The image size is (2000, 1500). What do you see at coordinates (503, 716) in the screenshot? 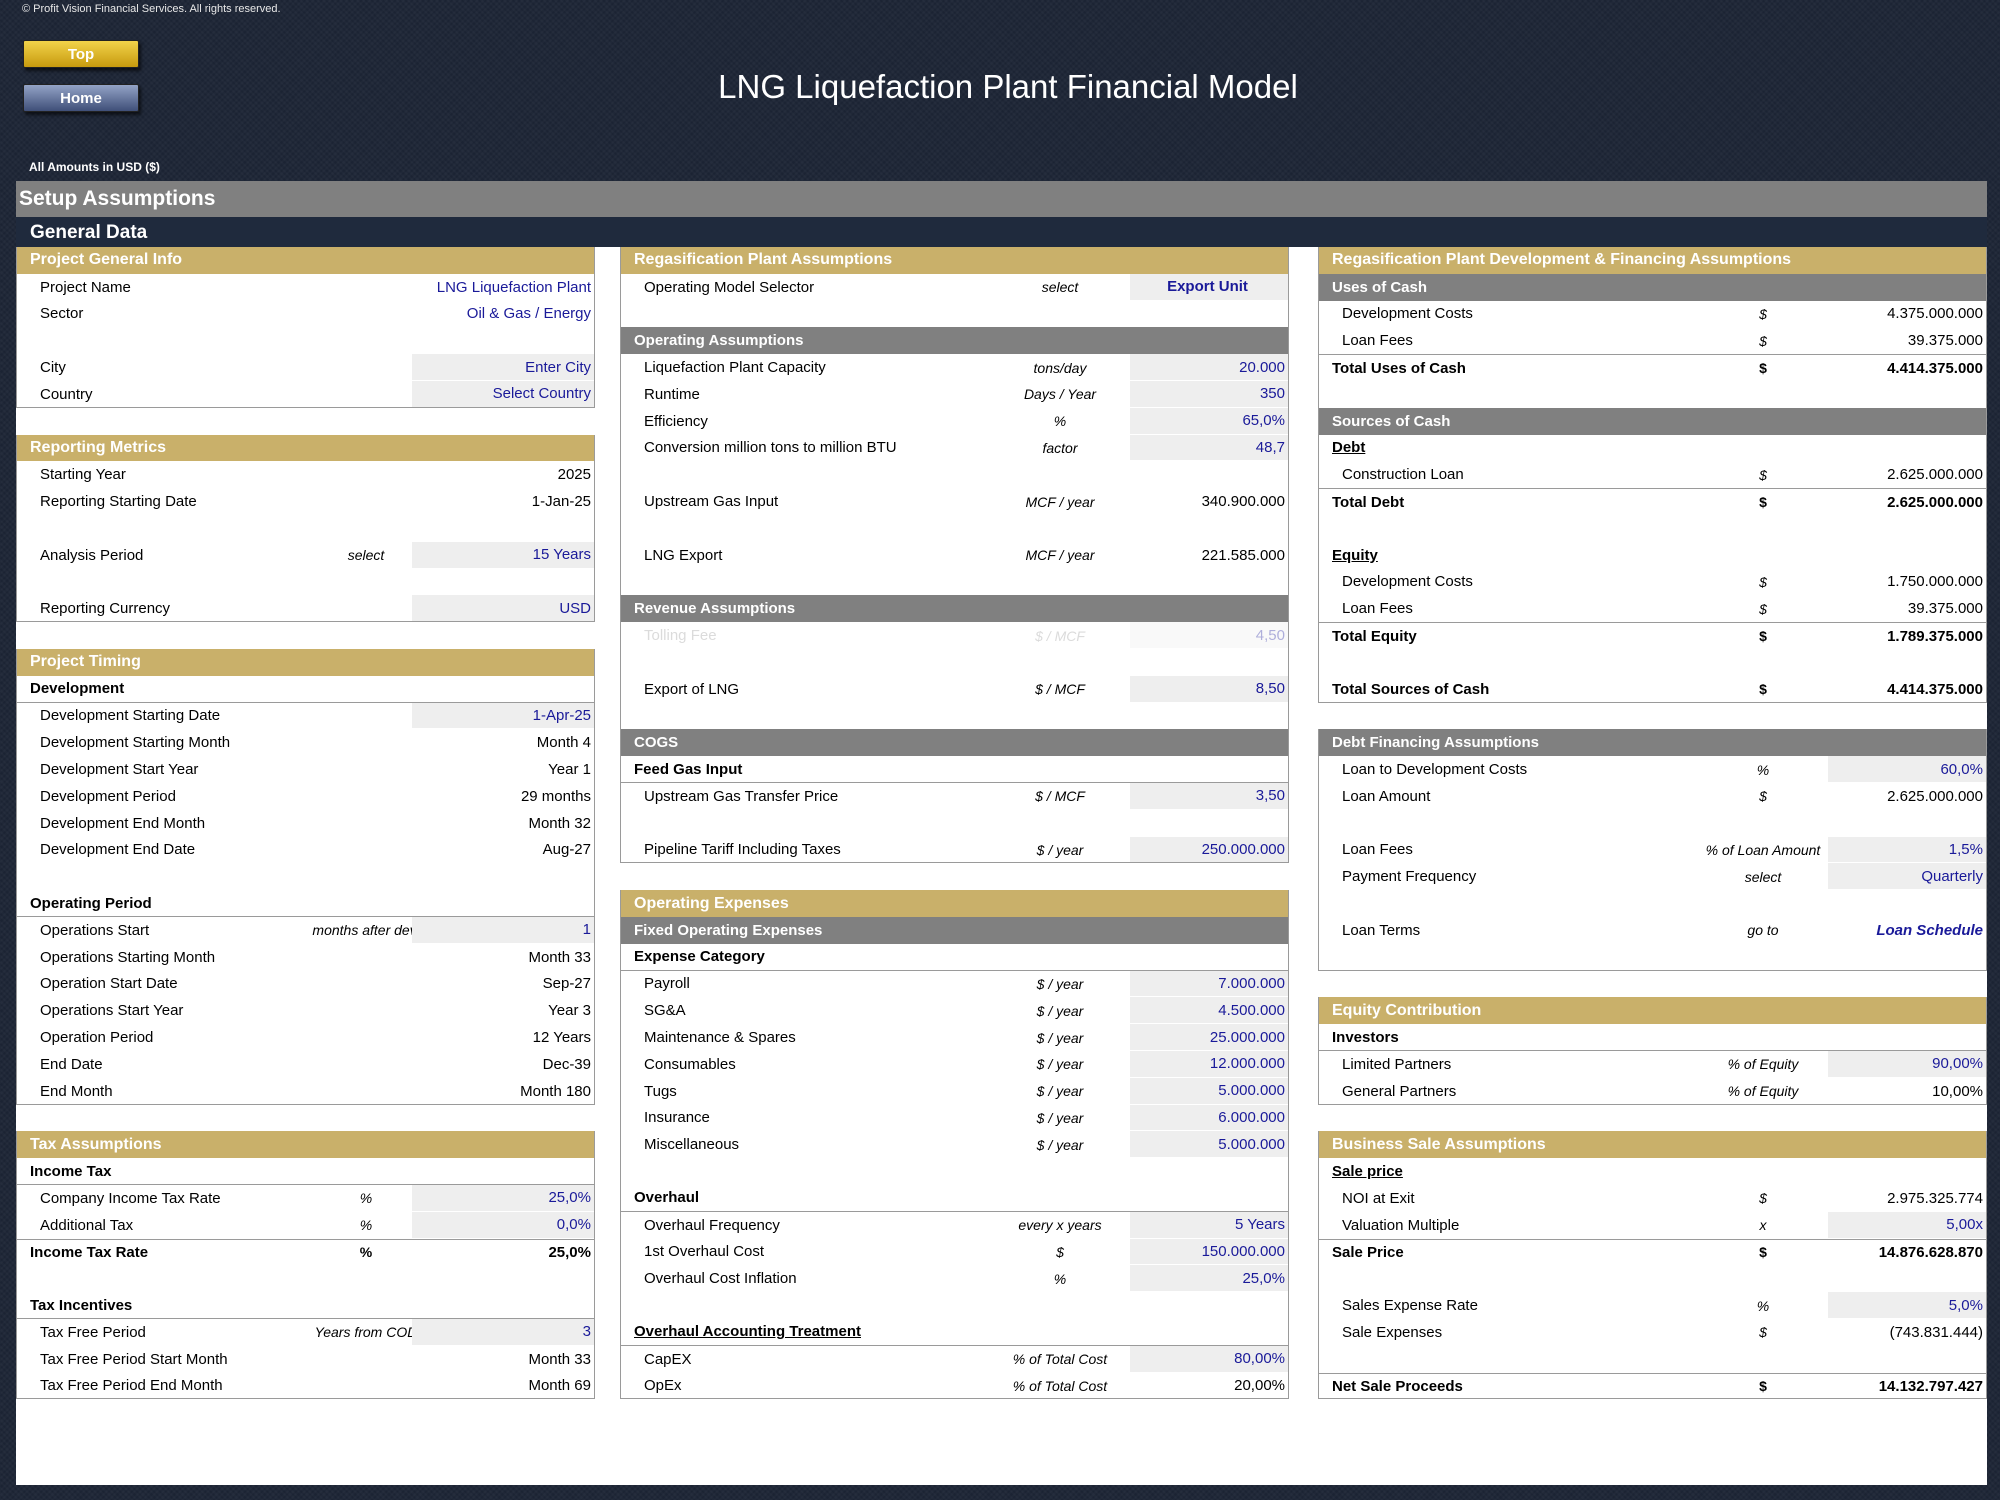
I see `development-row-value: 1-Apr-25` at bounding box center [503, 716].